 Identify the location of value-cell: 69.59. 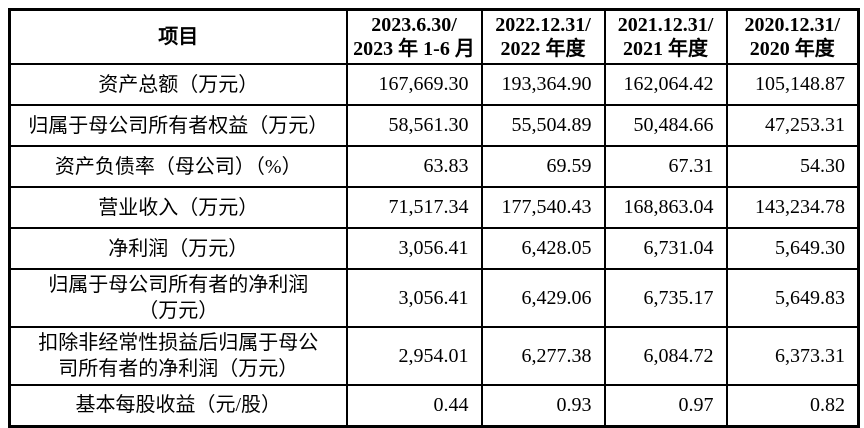
(543, 166).